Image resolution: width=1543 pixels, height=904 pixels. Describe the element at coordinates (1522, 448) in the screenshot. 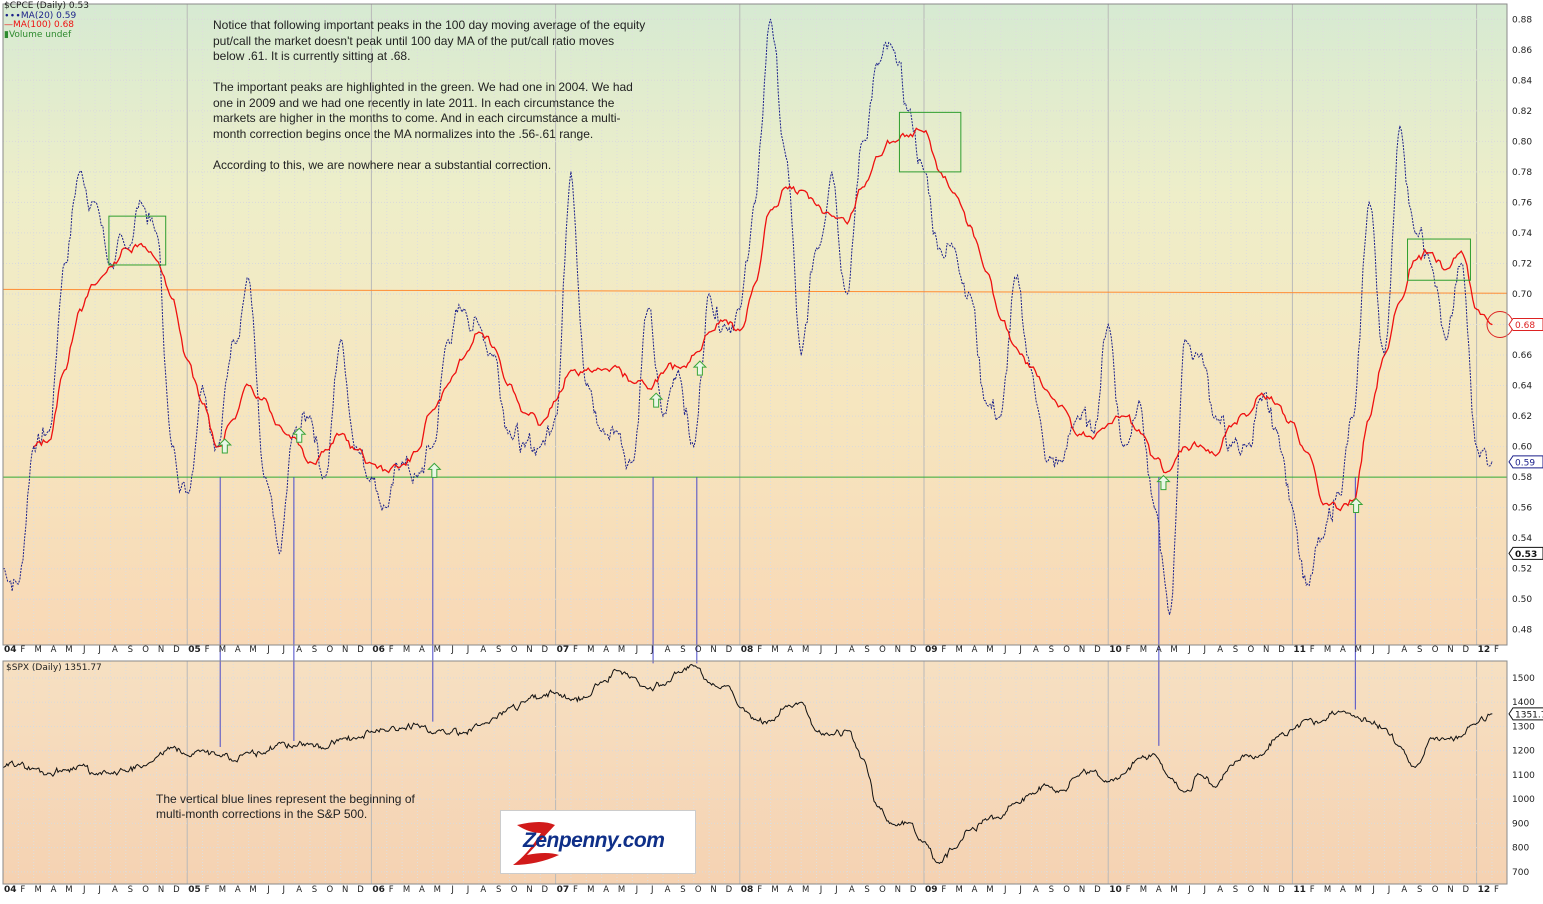

I see `top-y-tick-label: 0.60` at that location.